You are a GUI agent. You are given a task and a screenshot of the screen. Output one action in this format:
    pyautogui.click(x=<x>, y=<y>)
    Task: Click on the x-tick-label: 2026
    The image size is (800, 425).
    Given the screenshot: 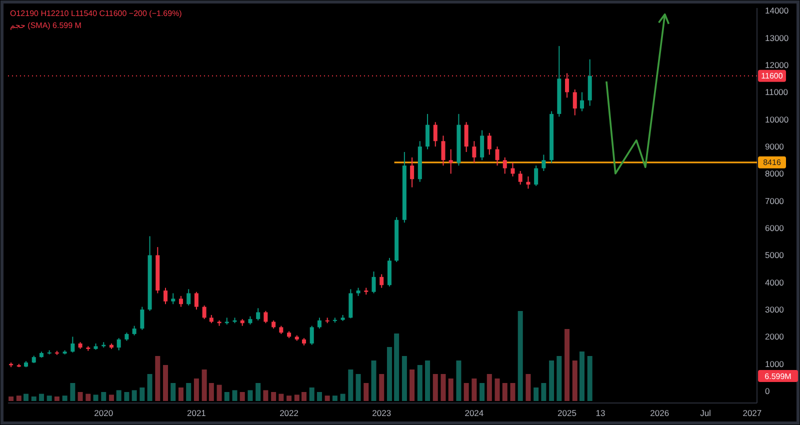 What is the action you would take?
    pyautogui.click(x=660, y=413)
    